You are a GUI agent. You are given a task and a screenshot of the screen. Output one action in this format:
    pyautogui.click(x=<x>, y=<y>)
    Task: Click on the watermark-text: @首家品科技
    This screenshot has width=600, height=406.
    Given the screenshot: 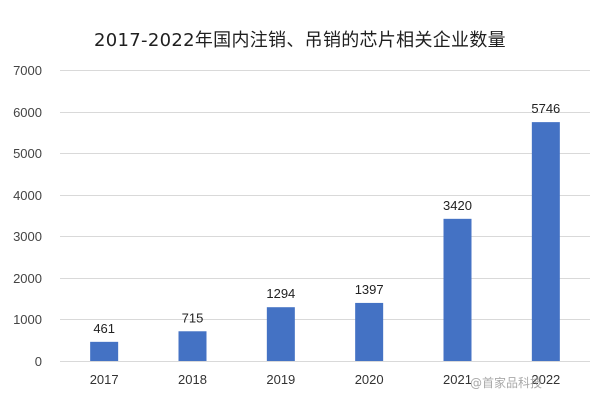 What is the action you would take?
    pyautogui.click(x=506, y=383)
    